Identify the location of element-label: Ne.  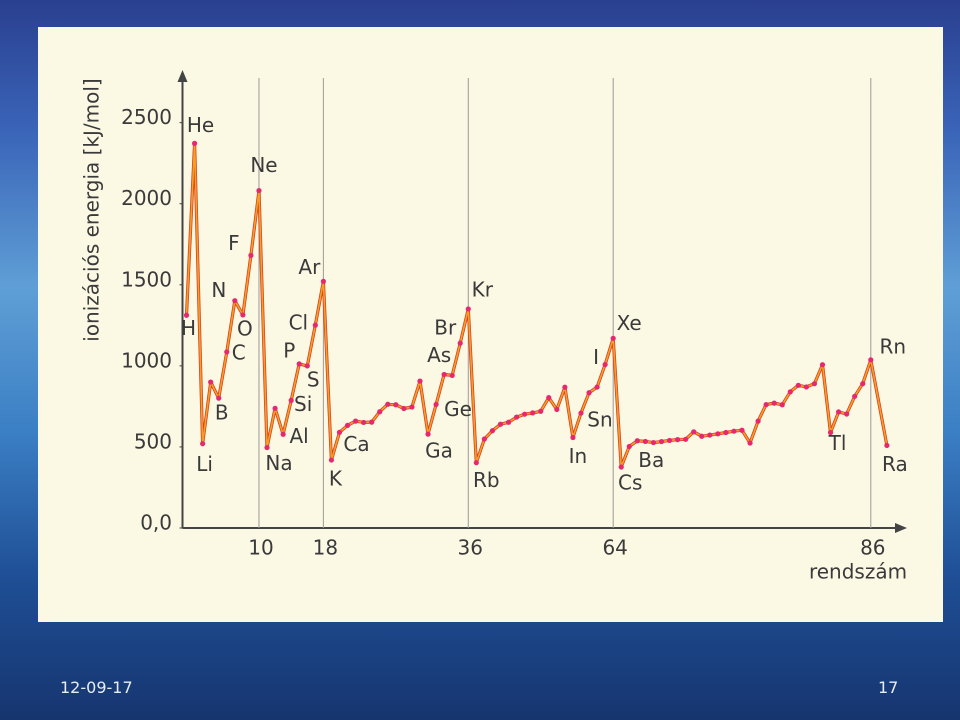
(263, 165).